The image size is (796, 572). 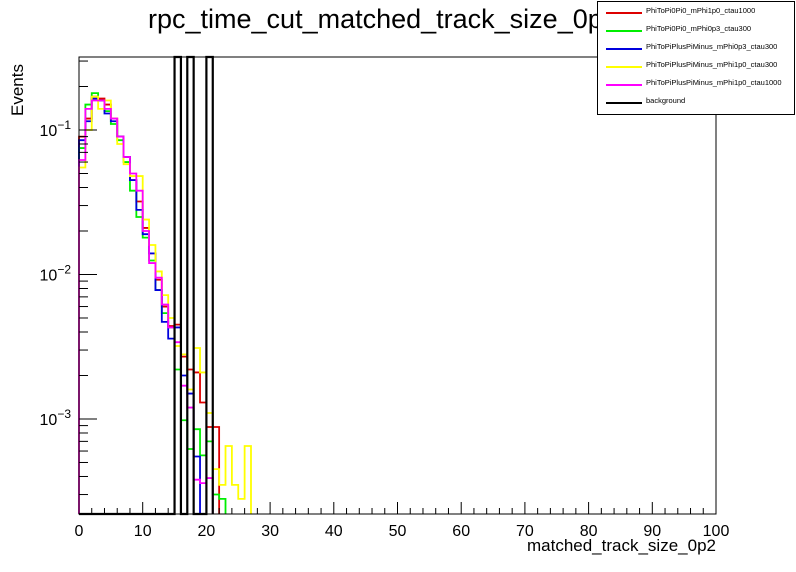 I want to click on legend-label: PhiToPiPlusPiMinus_mPhi1p0_ctau1000, so click(x=714, y=82).